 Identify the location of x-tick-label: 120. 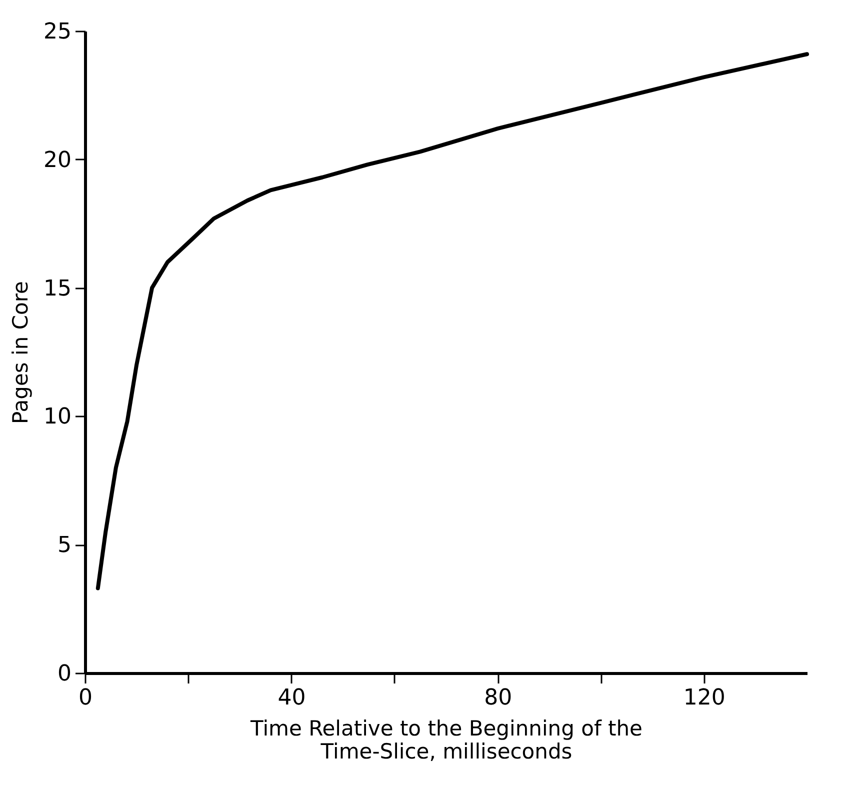
(704, 698).